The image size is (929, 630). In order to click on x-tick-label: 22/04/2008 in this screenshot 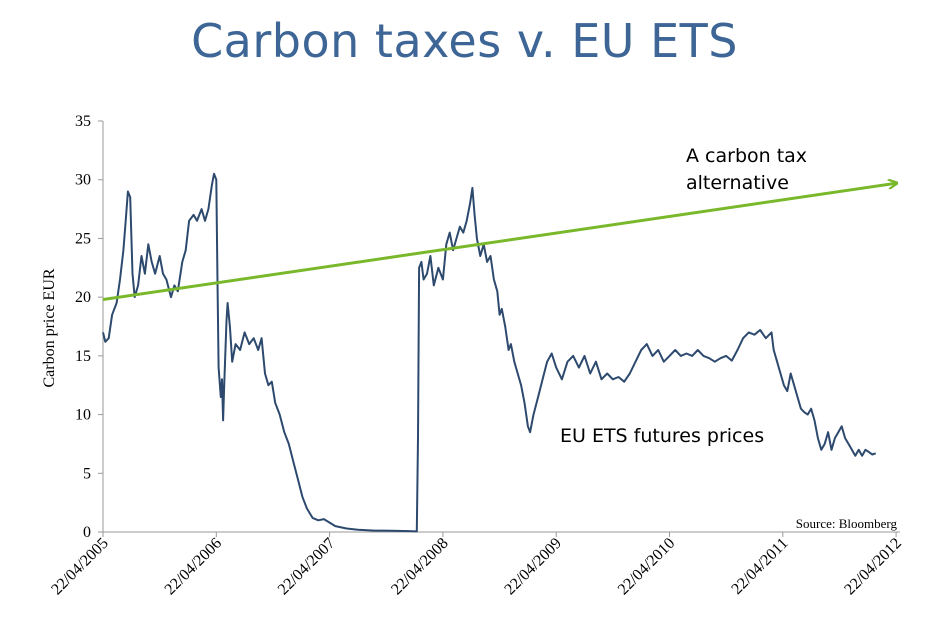, I will do `click(420, 567)`.